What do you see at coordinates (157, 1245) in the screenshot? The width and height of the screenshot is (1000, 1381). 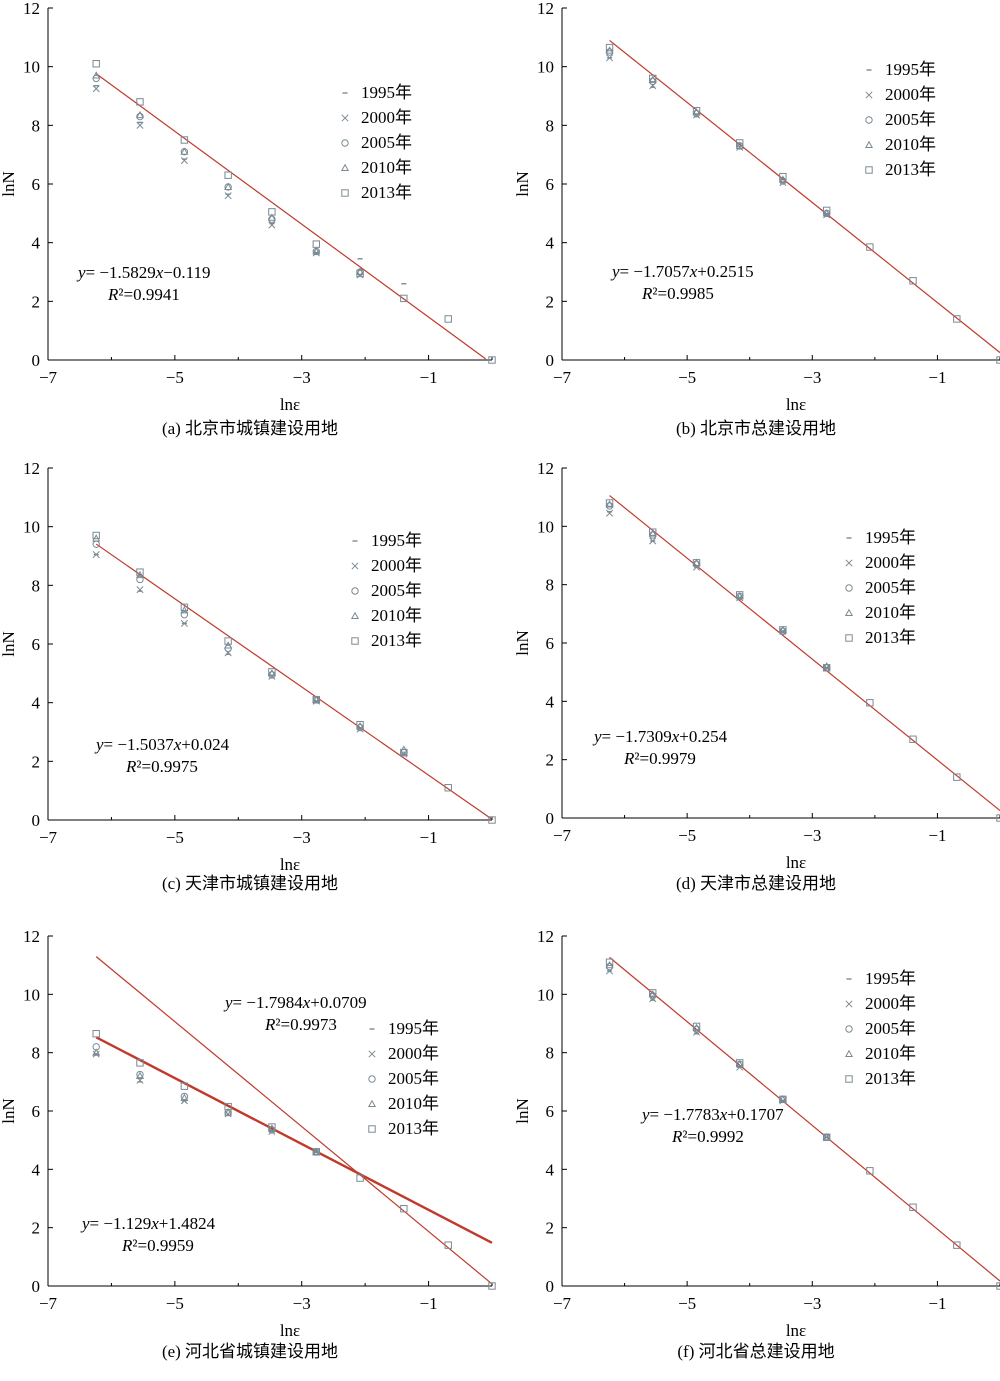 I see `fit-r2-2: R²=0.9959` at bounding box center [157, 1245].